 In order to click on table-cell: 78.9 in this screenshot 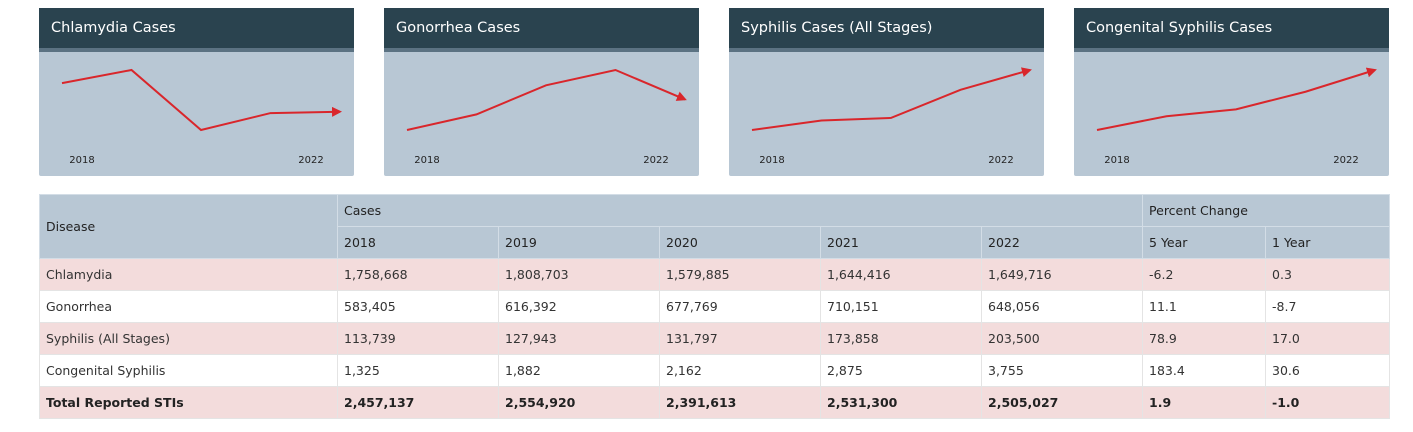, I will do `click(1204, 338)`.